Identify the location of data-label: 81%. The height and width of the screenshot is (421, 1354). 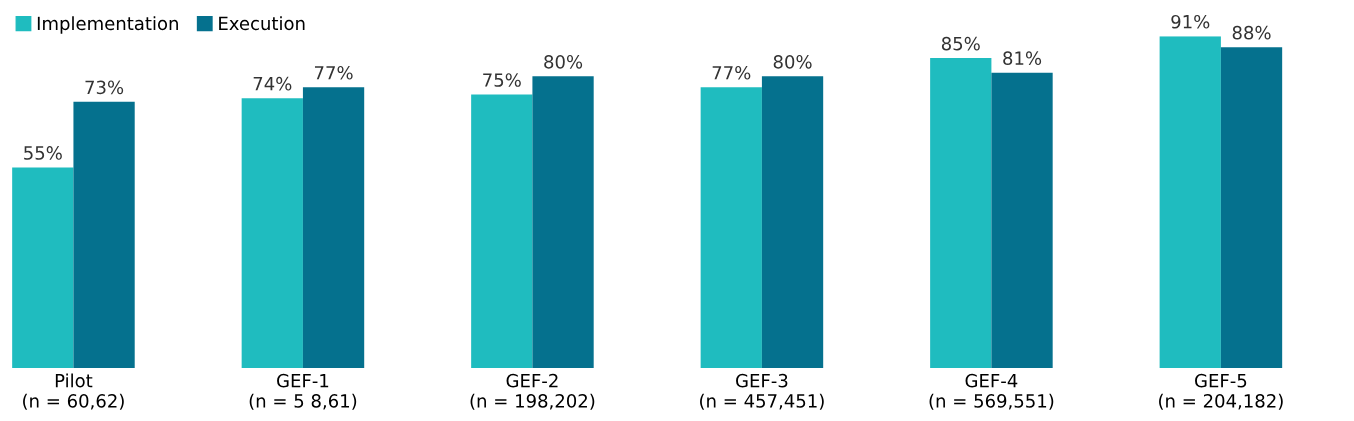
(1022, 58).